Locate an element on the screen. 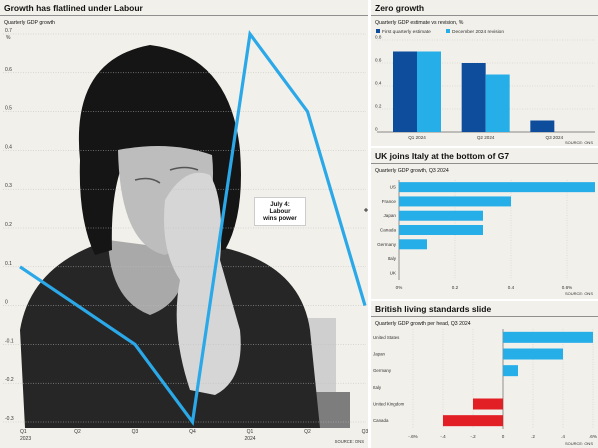  y-tick-label: -0.3 is located at coordinates (9, 419).